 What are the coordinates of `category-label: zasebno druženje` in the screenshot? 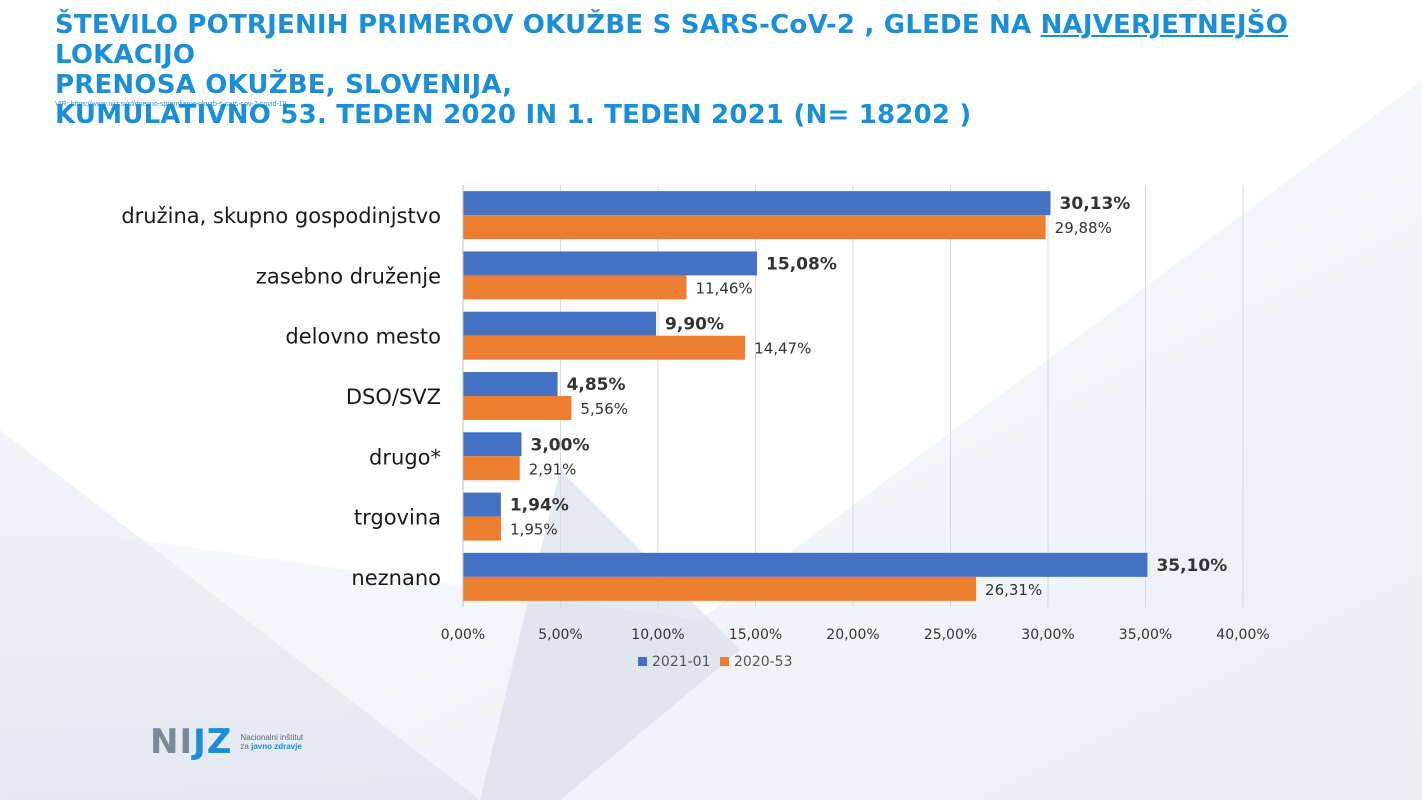 It's located at (348, 276).